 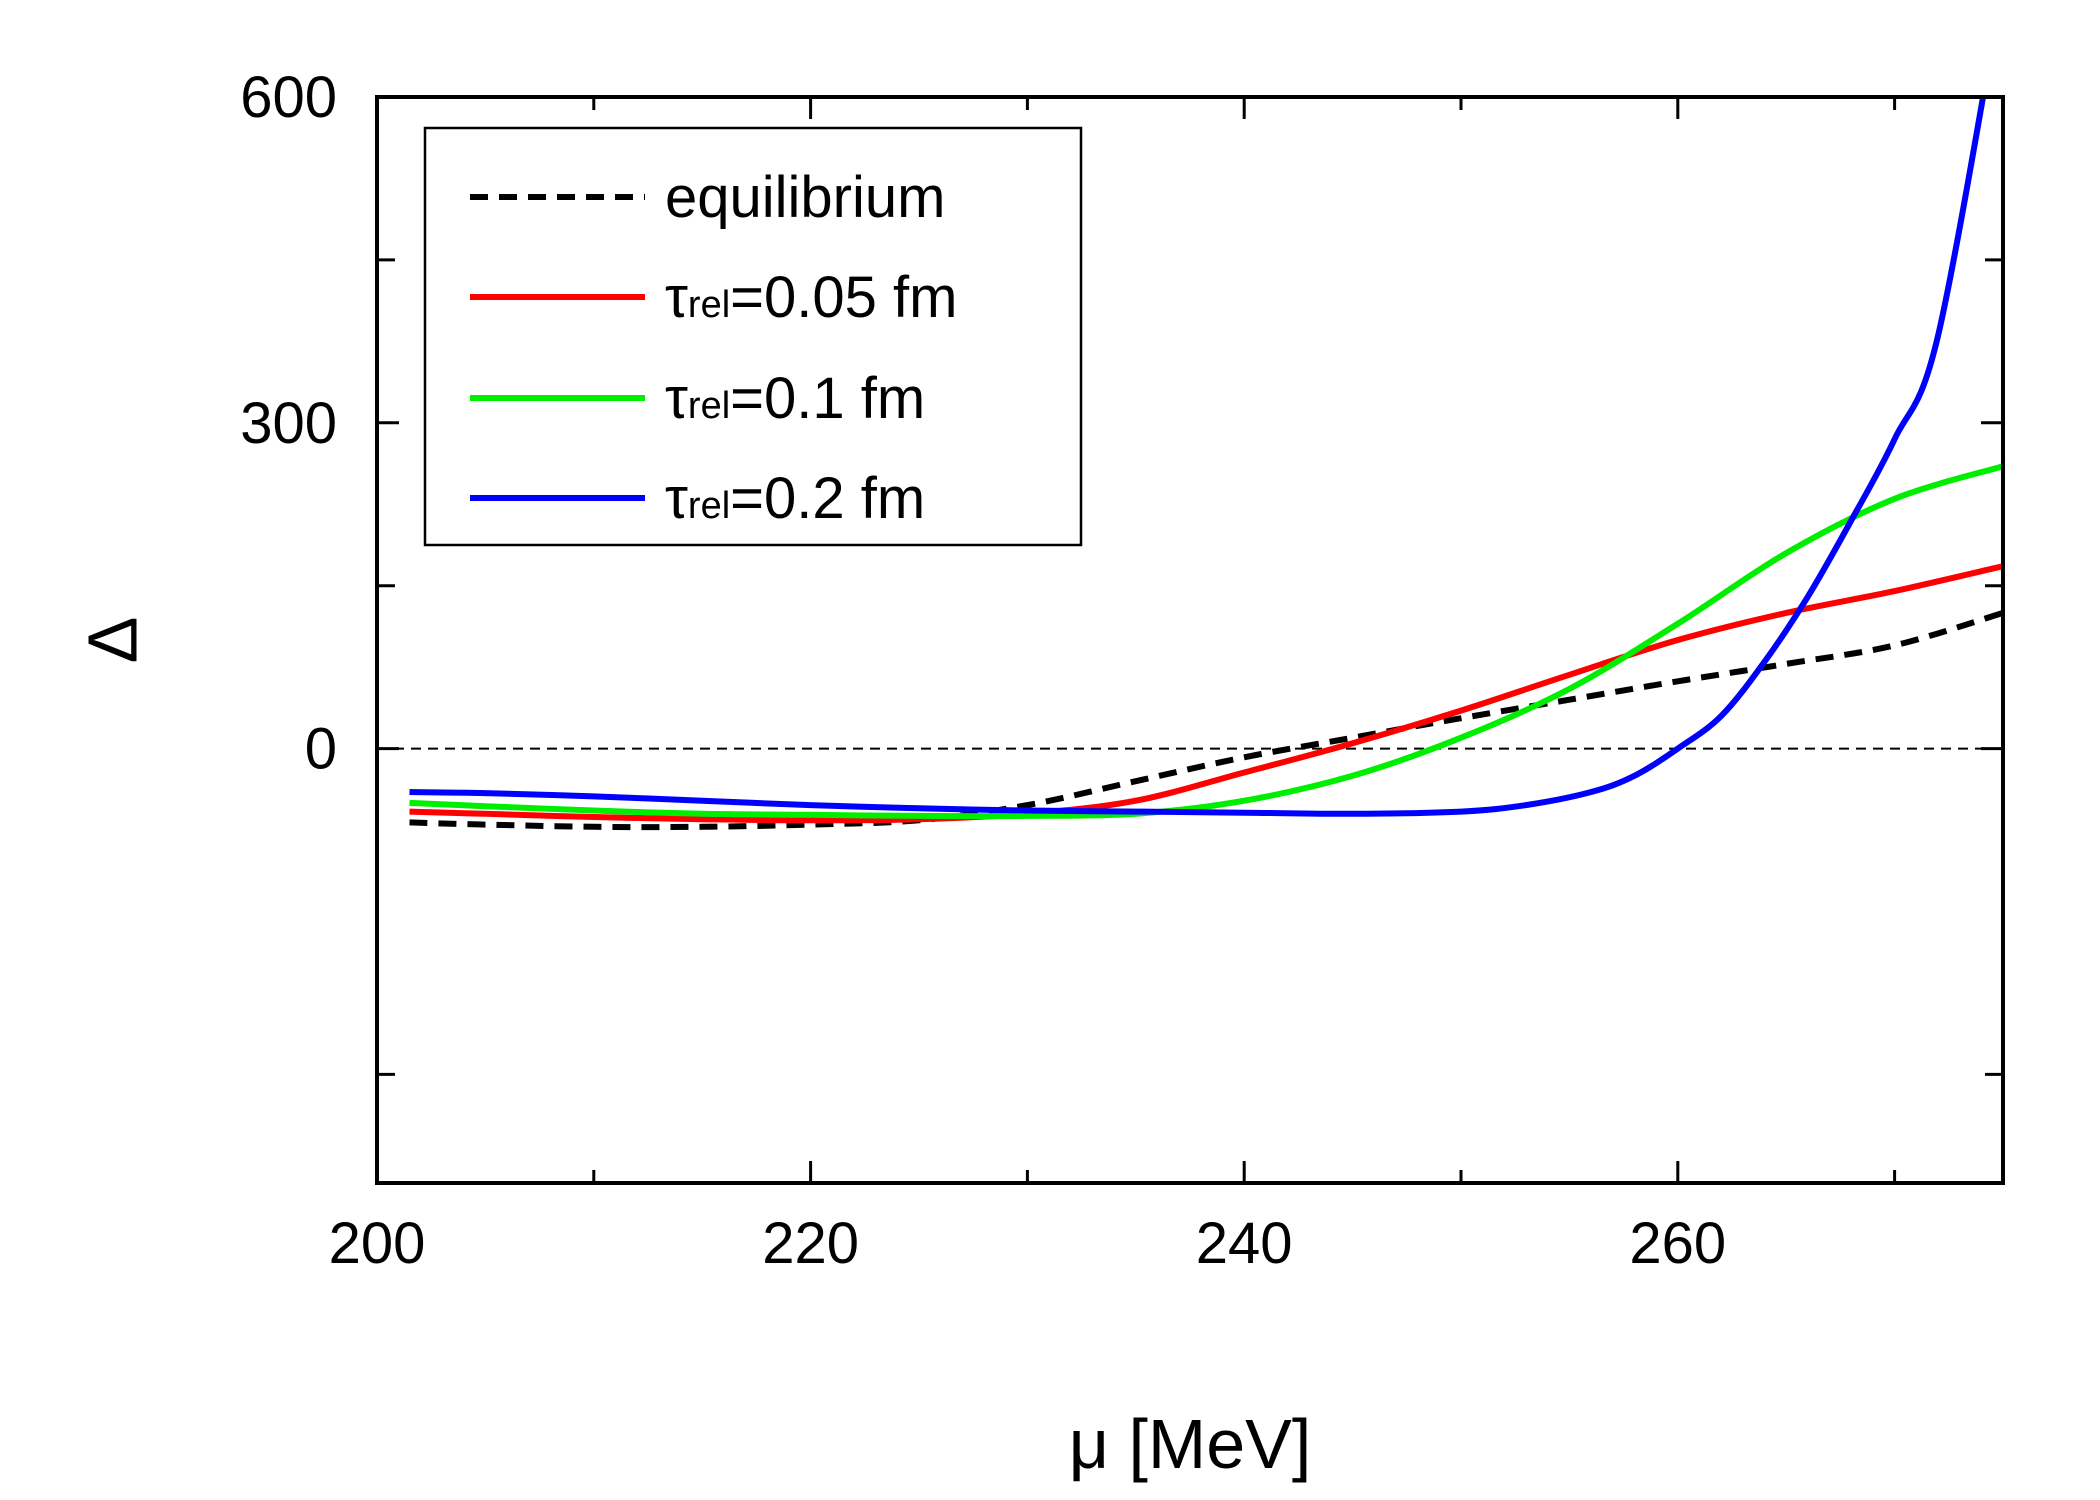 I want to click on legend-label-suffix: =0.05 fm, so click(x=843, y=297).